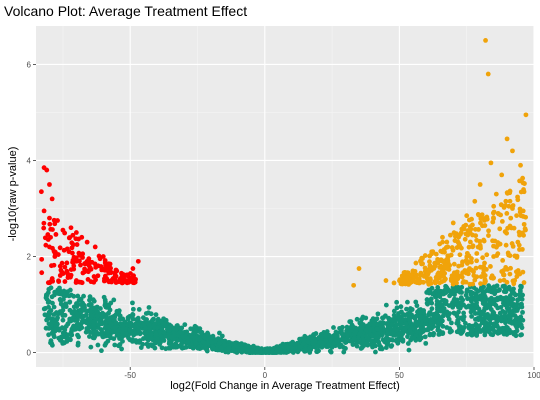 The height and width of the screenshot is (400, 540). I want to click on x-tick-label: 50, so click(399, 375).